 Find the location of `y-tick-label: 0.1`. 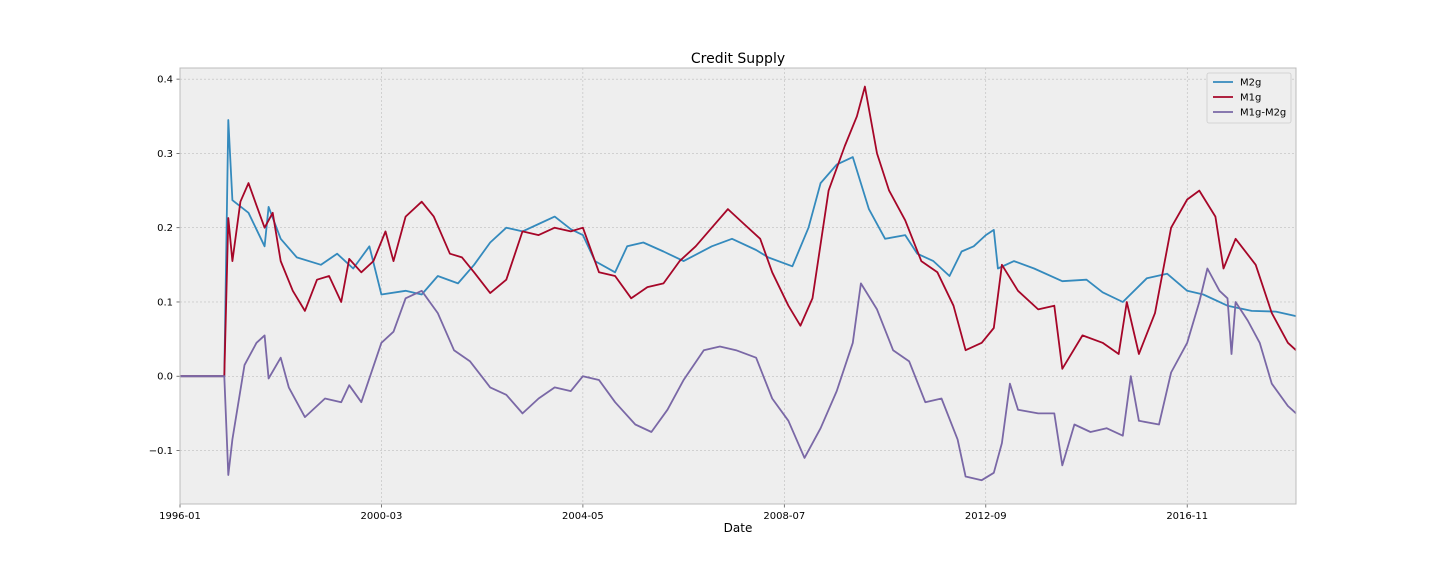

y-tick-label: 0.1 is located at coordinates (165, 302).